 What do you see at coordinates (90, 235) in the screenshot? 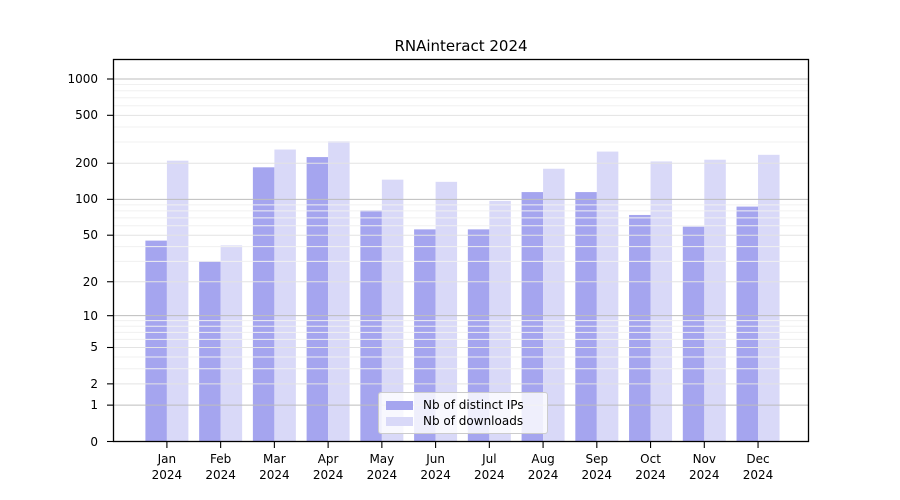
I see `y-tick-label-50: 50` at bounding box center [90, 235].